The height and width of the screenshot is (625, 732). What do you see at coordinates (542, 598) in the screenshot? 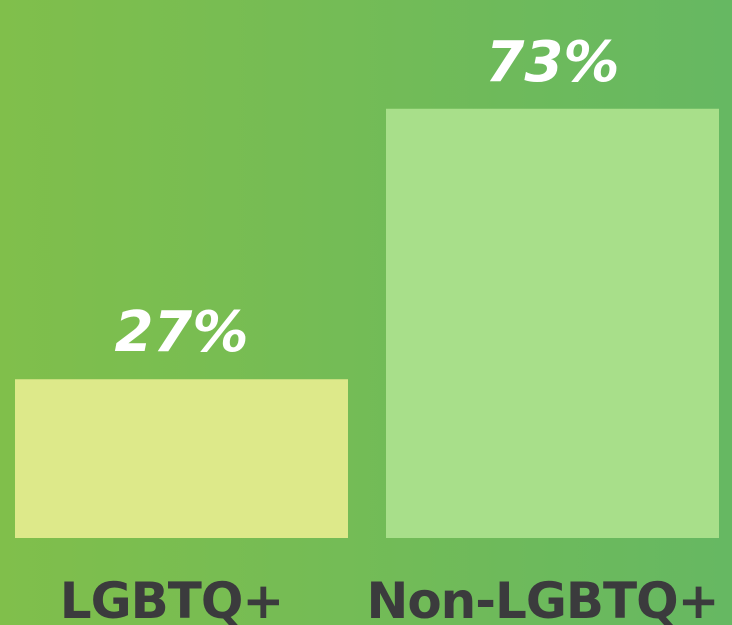
I see `category-label: Non-LGBTQ+` at bounding box center [542, 598].